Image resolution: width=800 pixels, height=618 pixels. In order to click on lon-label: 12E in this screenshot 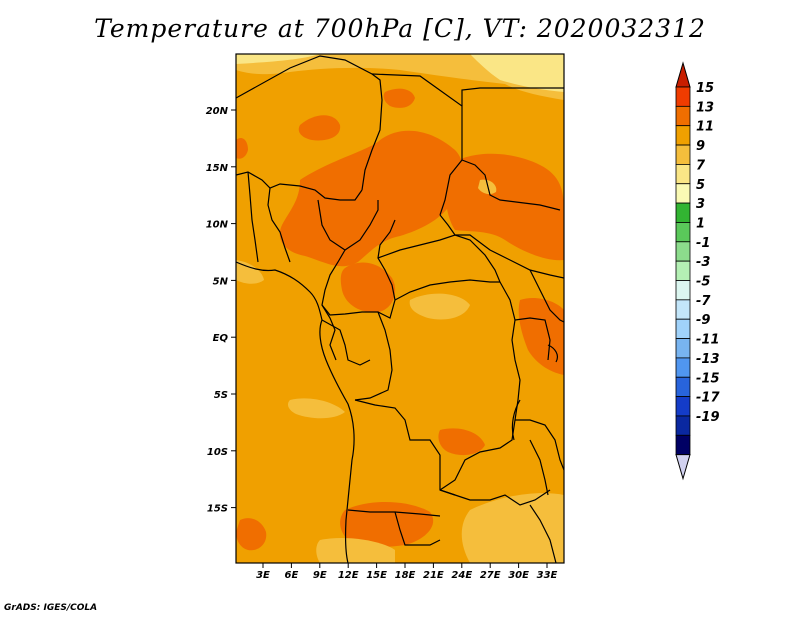, I will do `click(348, 575)`.